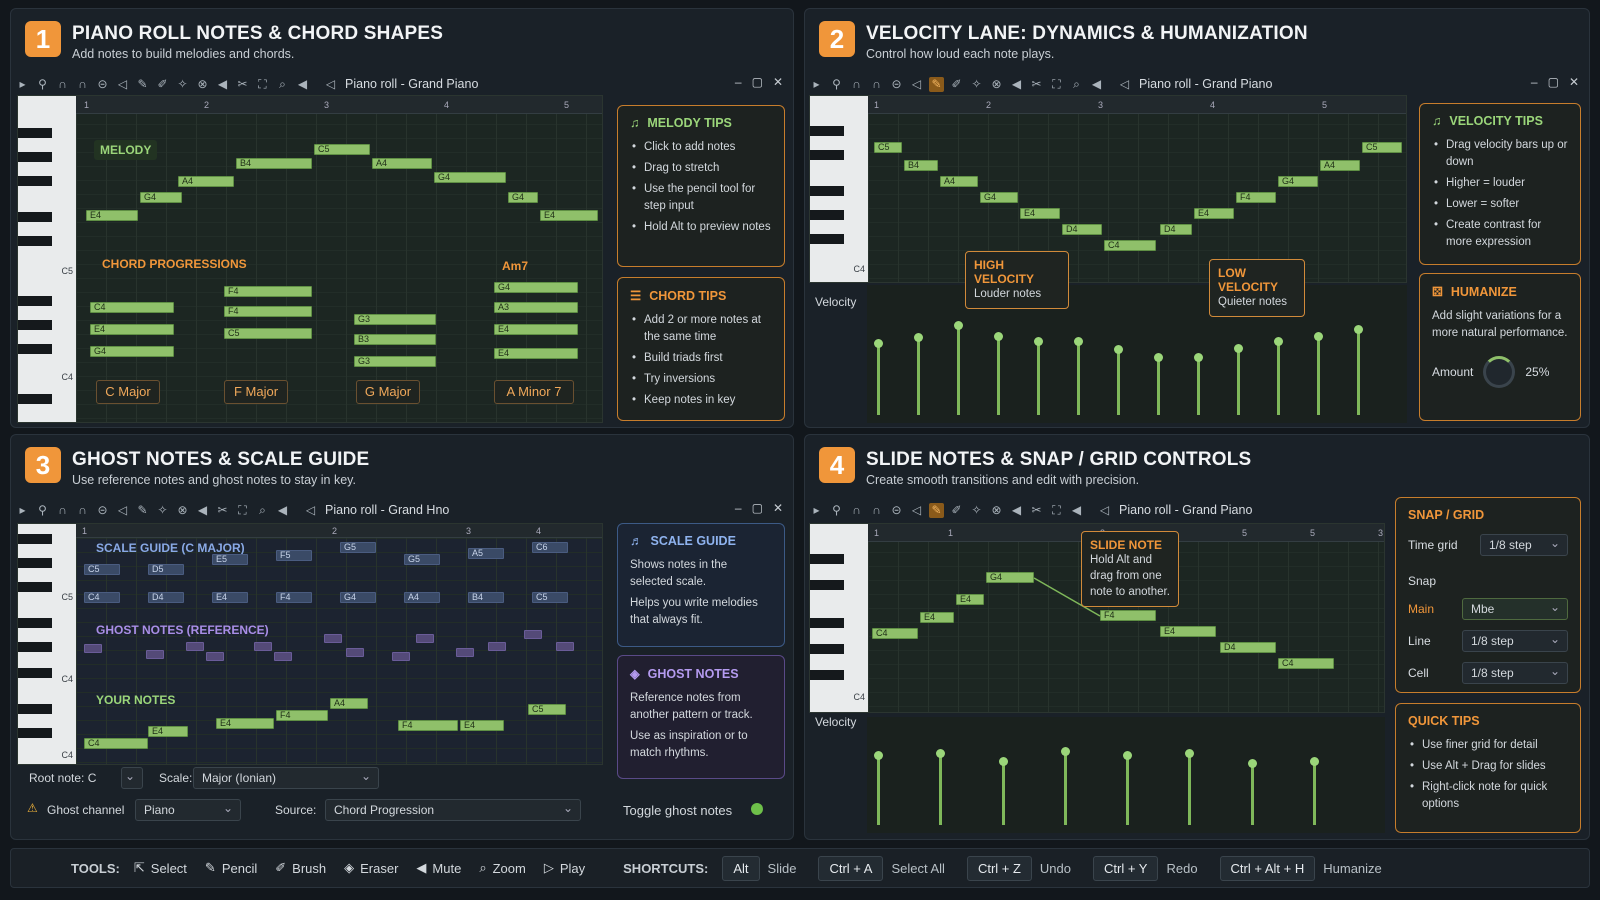 The height and width of the screenshot is (900, 1600). Describe the element at coordinates (564, 868) in the screenshot. I see `play-tool: ▷ Play` at that location.